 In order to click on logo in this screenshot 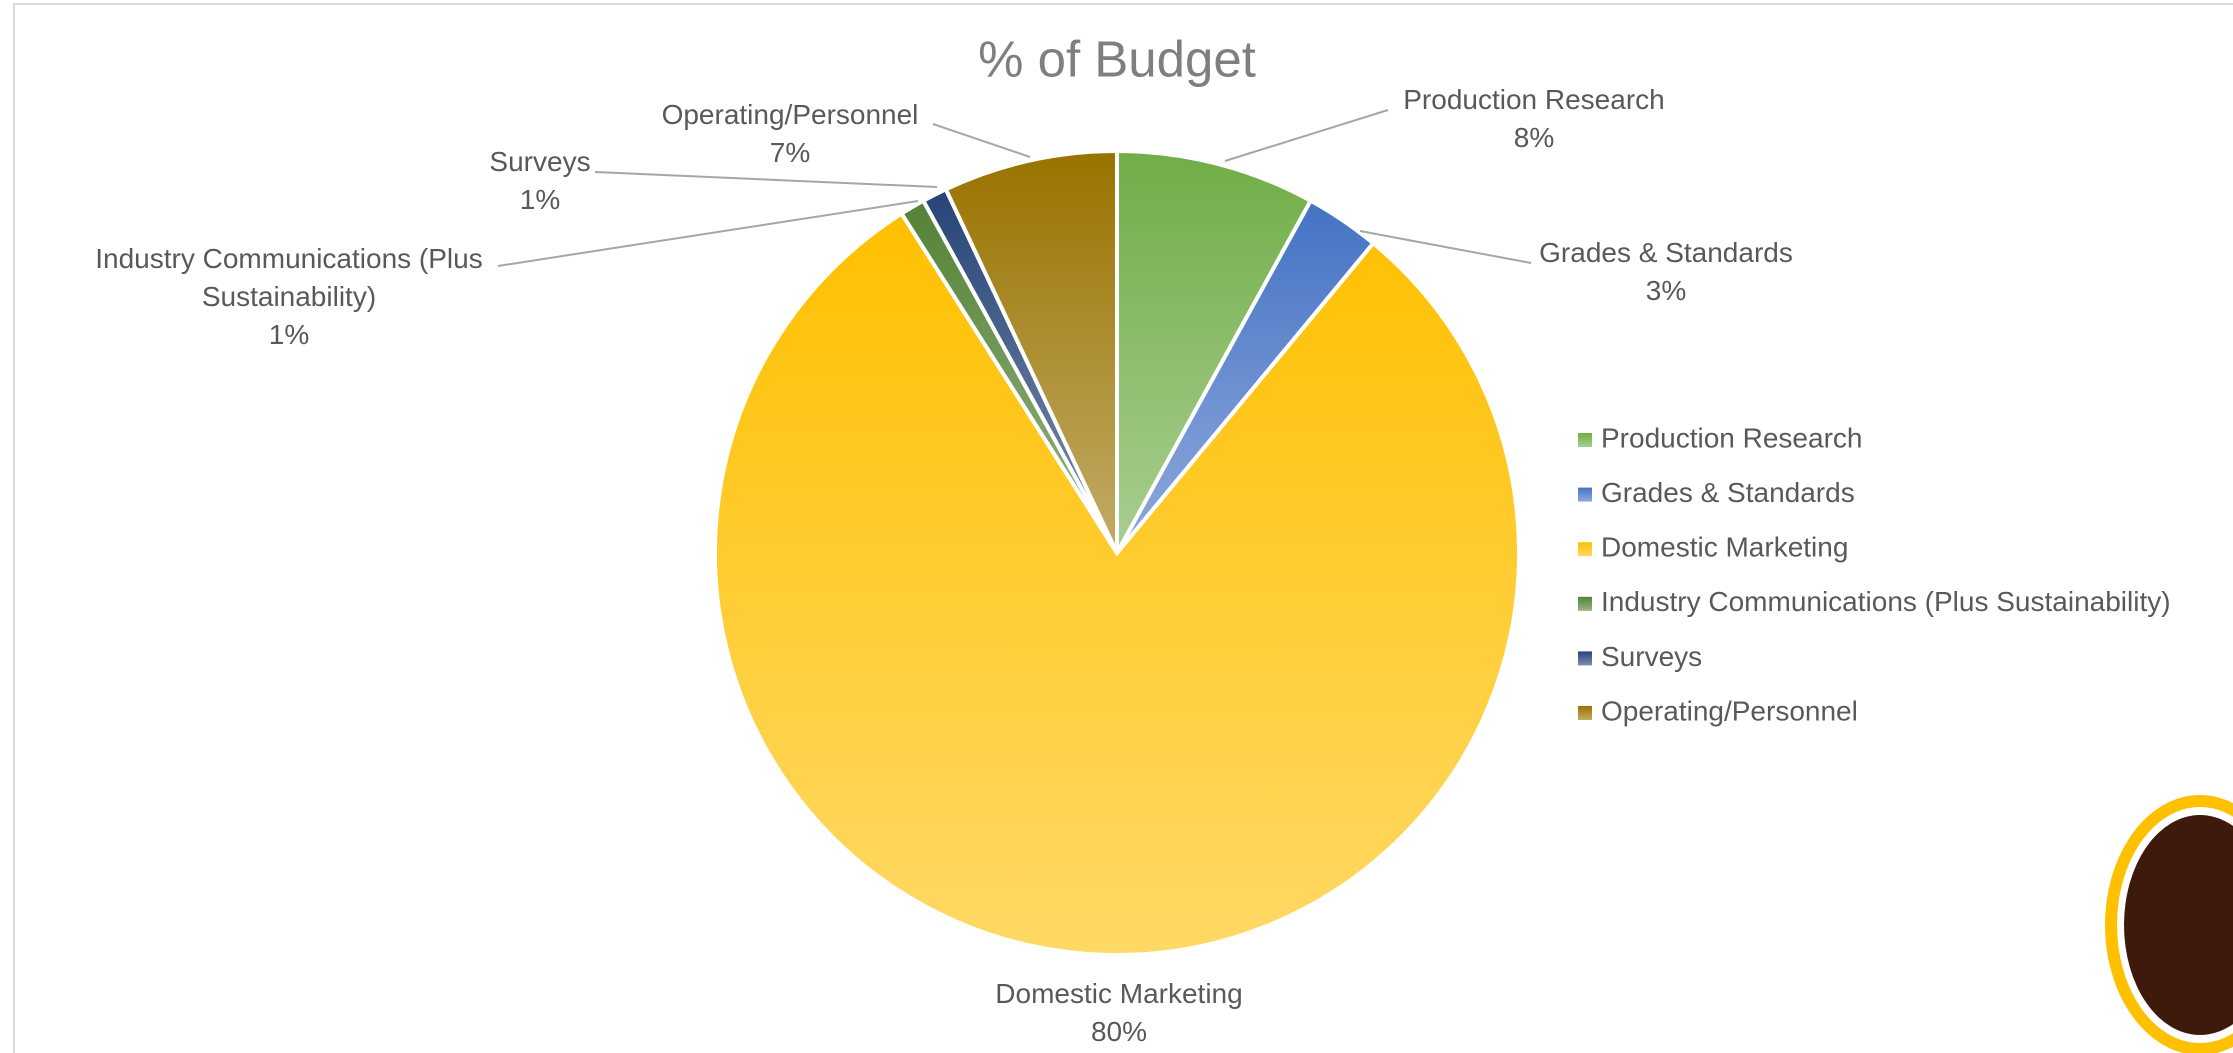, I will do `click(2169, 924)`.